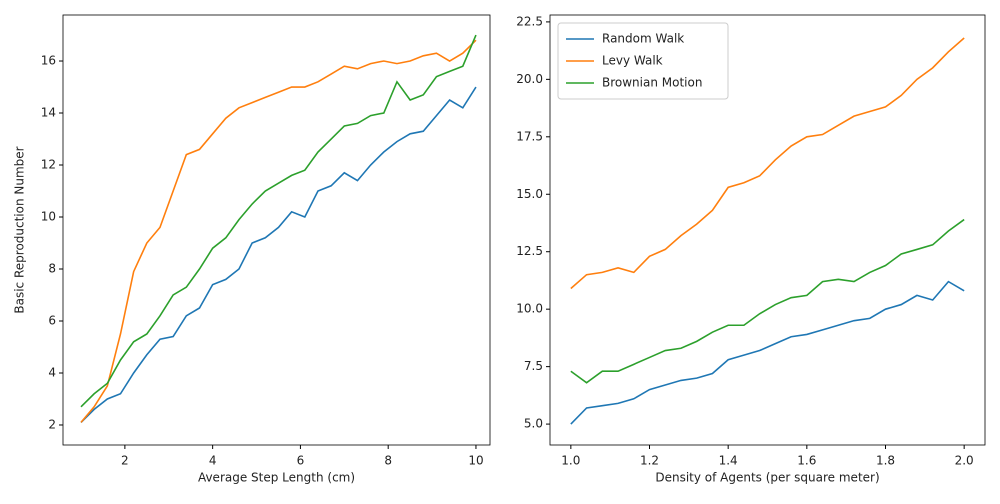 The height and width of the screenshot is (504, 1000). What do you see at coordinates (301, 461) in the screenshot?
I see `x-tick-label: 6` at bounding box center [301, 461].